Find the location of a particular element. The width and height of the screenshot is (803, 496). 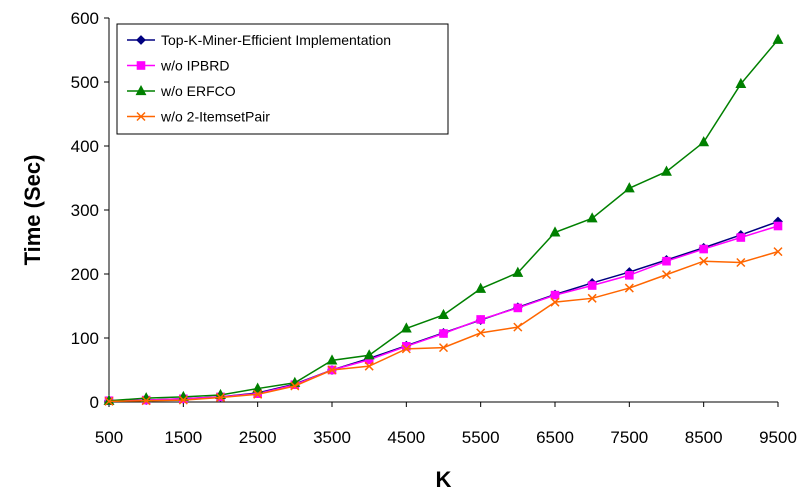

legend-item: w/o IPBRD is located at coordinates (178, 66).